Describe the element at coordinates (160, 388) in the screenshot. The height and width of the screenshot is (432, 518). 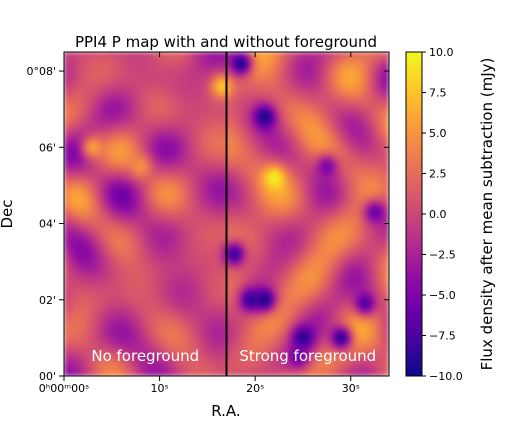
I see `x-tick-label: 10ˢ` at that location.